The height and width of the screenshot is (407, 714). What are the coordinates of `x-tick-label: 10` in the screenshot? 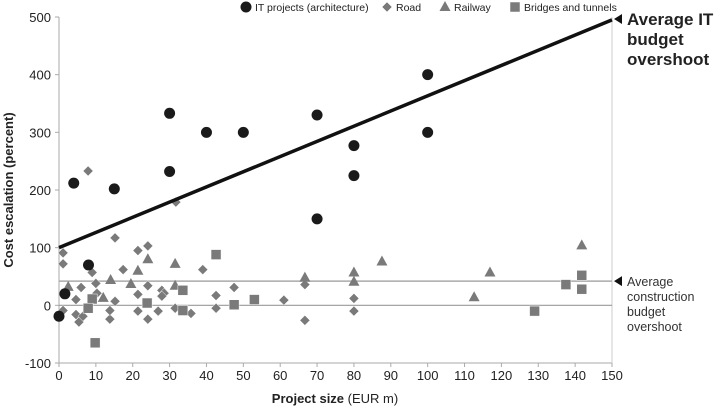 It's located at (96, 375).